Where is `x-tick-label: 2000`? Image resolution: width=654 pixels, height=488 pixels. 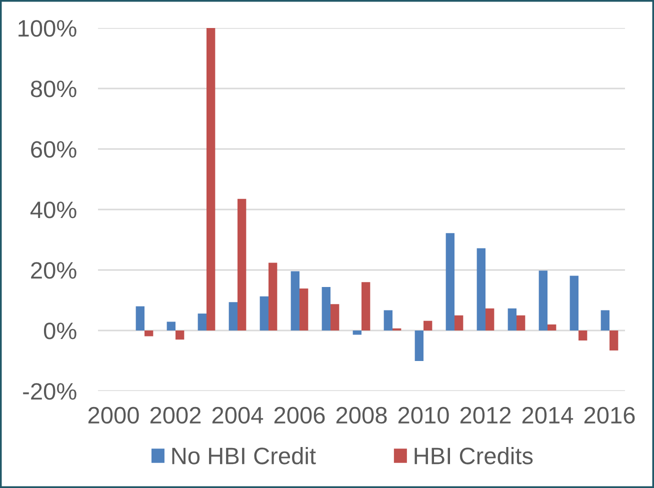
x-tick-label: 2000 is located at coordinates (113, 415).